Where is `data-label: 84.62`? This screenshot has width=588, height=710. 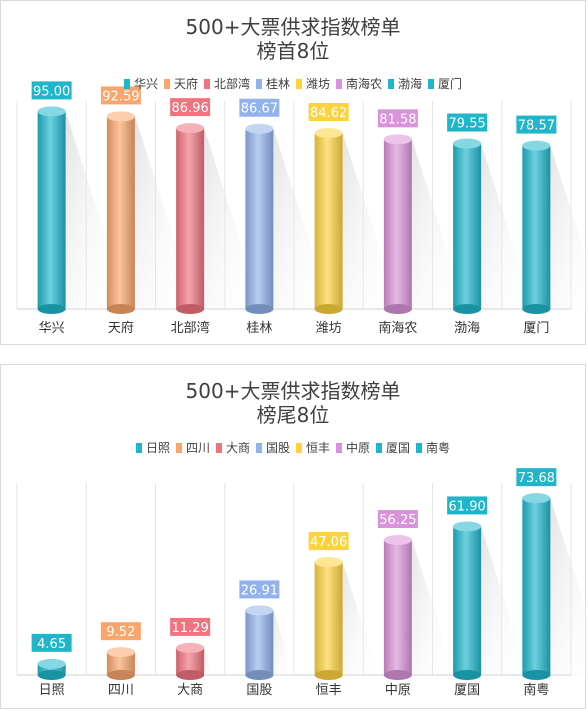
data-label: 84.62 is located at coordinates (328, 113).